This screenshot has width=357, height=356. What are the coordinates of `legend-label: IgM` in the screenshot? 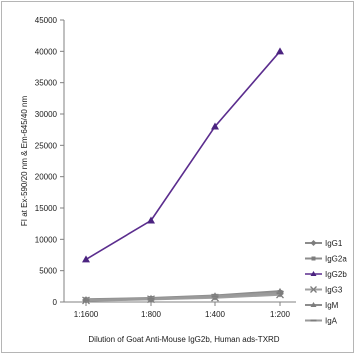 It's located at (332, 305).